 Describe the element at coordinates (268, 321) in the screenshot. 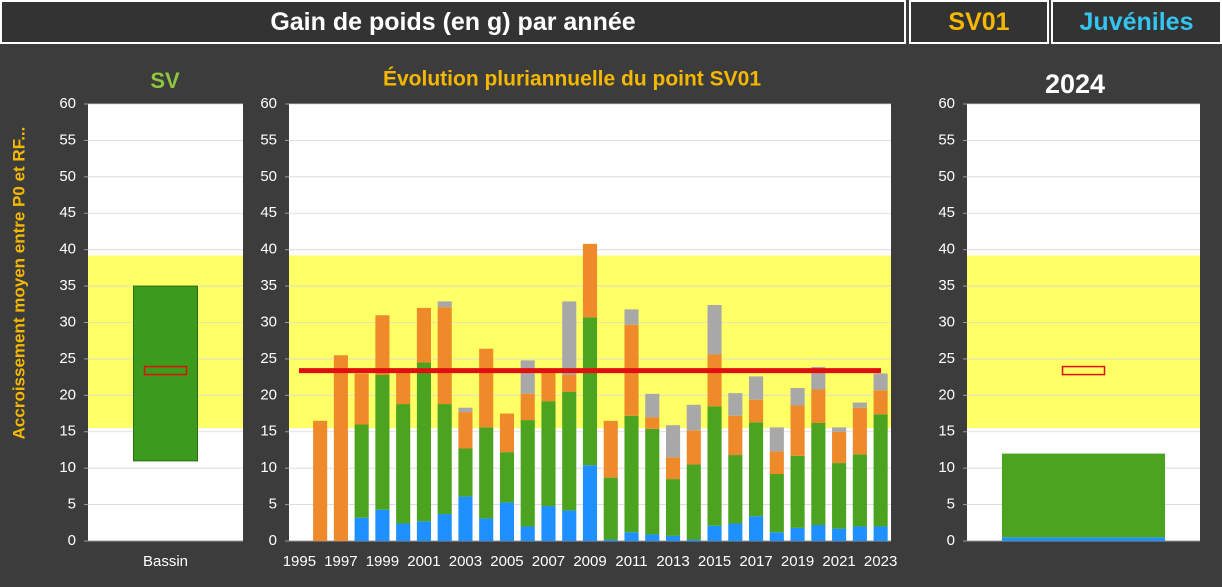

I see `y-tick-label: 30` at that location.